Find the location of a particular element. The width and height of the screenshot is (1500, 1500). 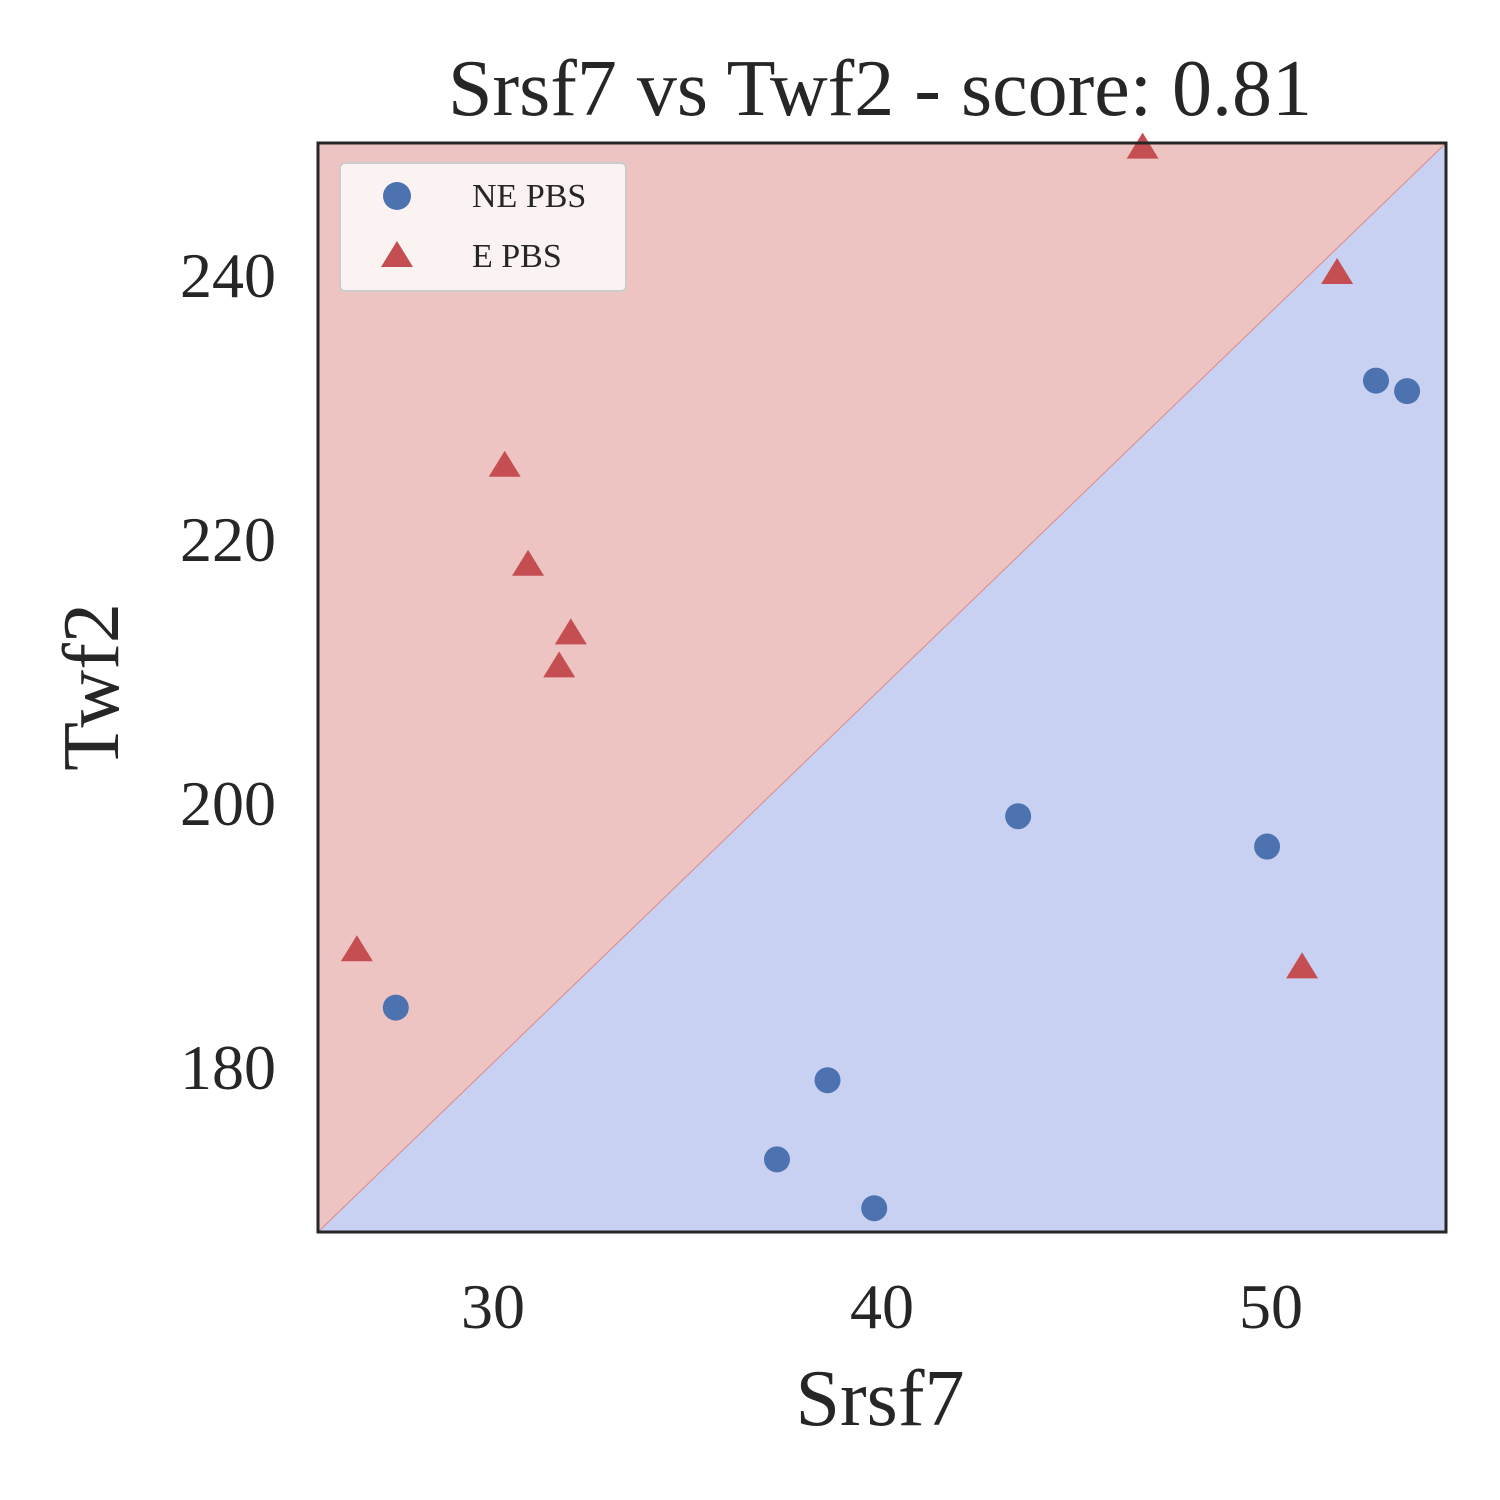

x-axis-ticks: 30 40 50 is located at coordinates (882, 1306).